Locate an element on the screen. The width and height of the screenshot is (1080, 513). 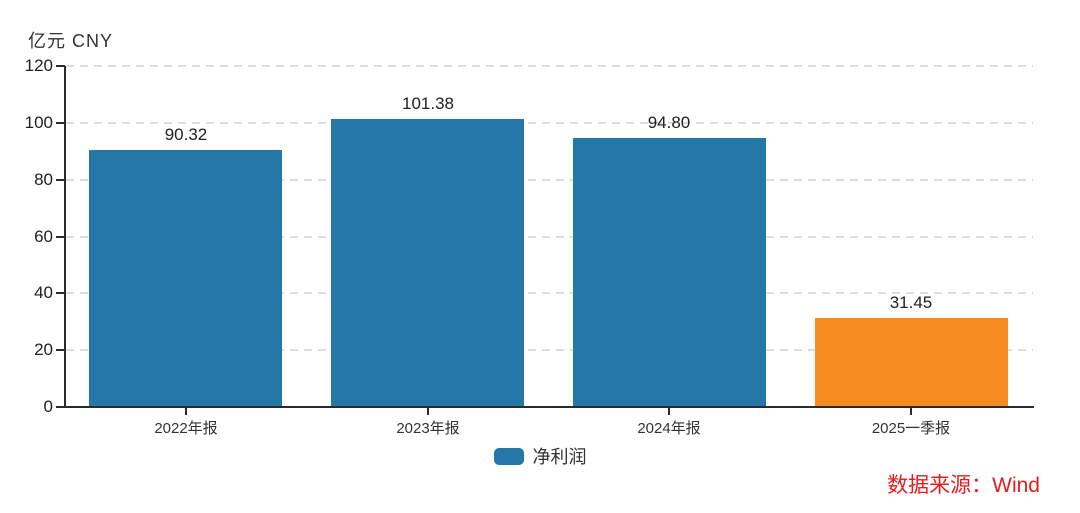
y-axis-tick-label-20: 20 is located at coordinates (43, 350).